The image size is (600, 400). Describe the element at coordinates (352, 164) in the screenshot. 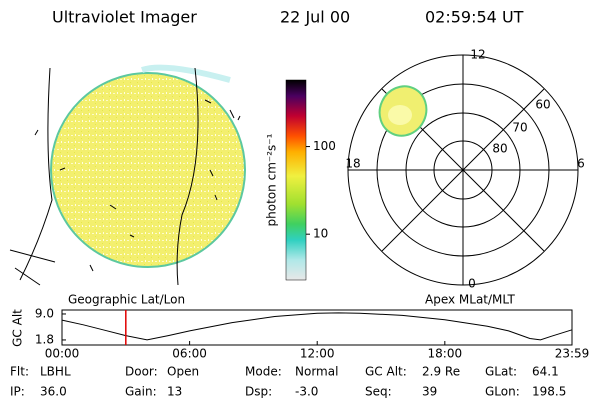

I see `mlt-label: 18` at that location.